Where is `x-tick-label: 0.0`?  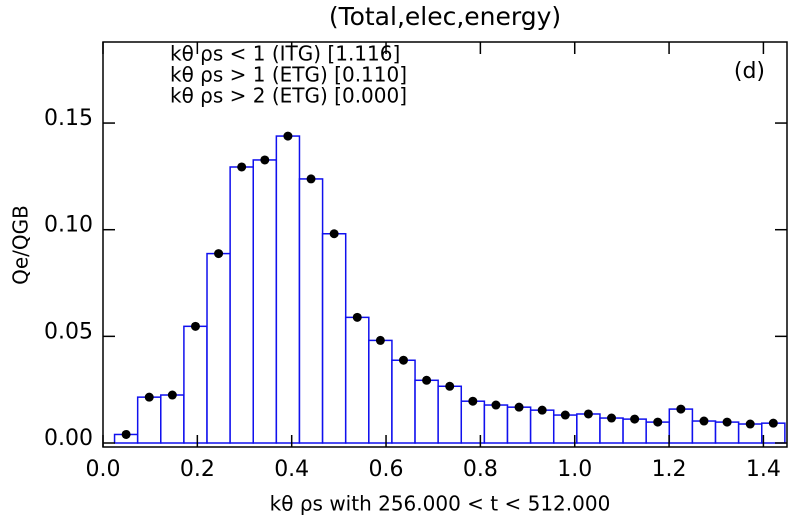
x-tick-label: 0.0 is located at coordinates (103, 469).